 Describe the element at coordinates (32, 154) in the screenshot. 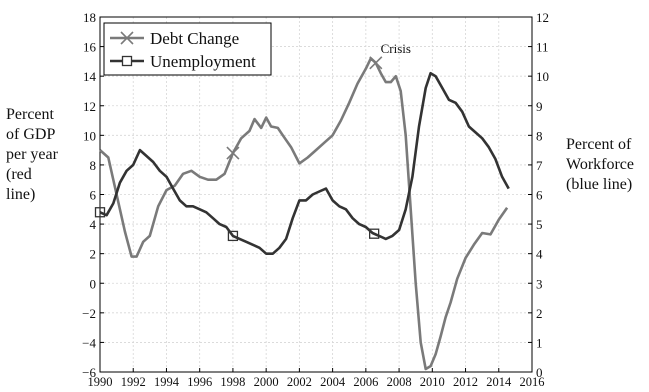

I see `left-axis-label-line: per year` at that location.